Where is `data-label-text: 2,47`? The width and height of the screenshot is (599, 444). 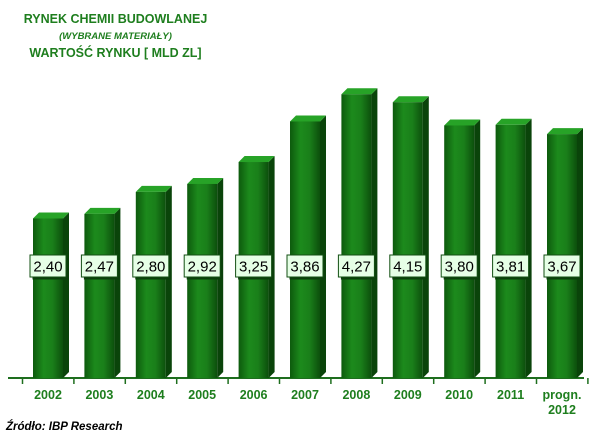
data-label-text: 2,47 is located at coordinates (99, 267).